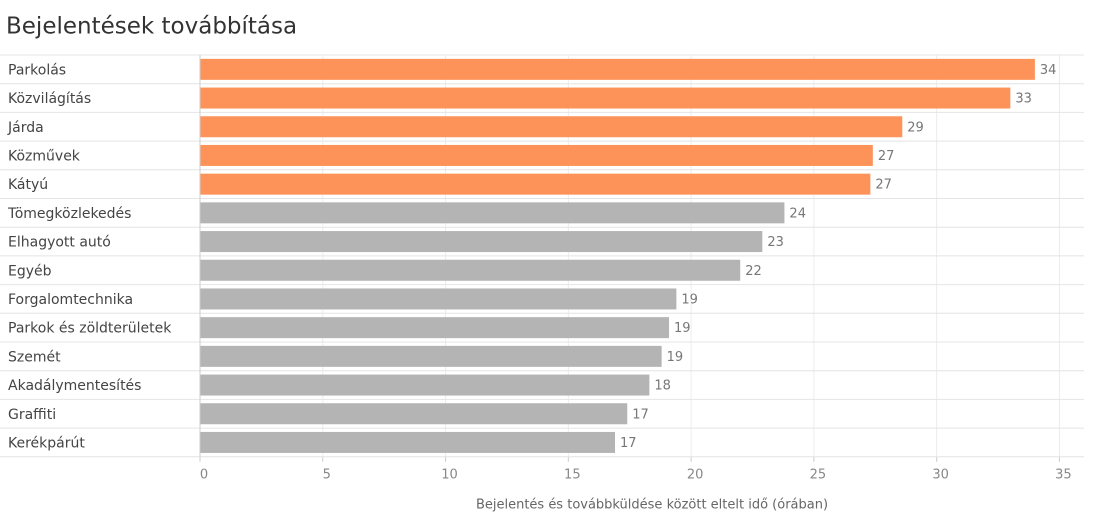 This screenshot has width=1108, height=524. What do you see at coordinates (69, 214) in the screenshot?
I see `y-tick-label: Tömegközlekedés` at bounding box center [69, 214].